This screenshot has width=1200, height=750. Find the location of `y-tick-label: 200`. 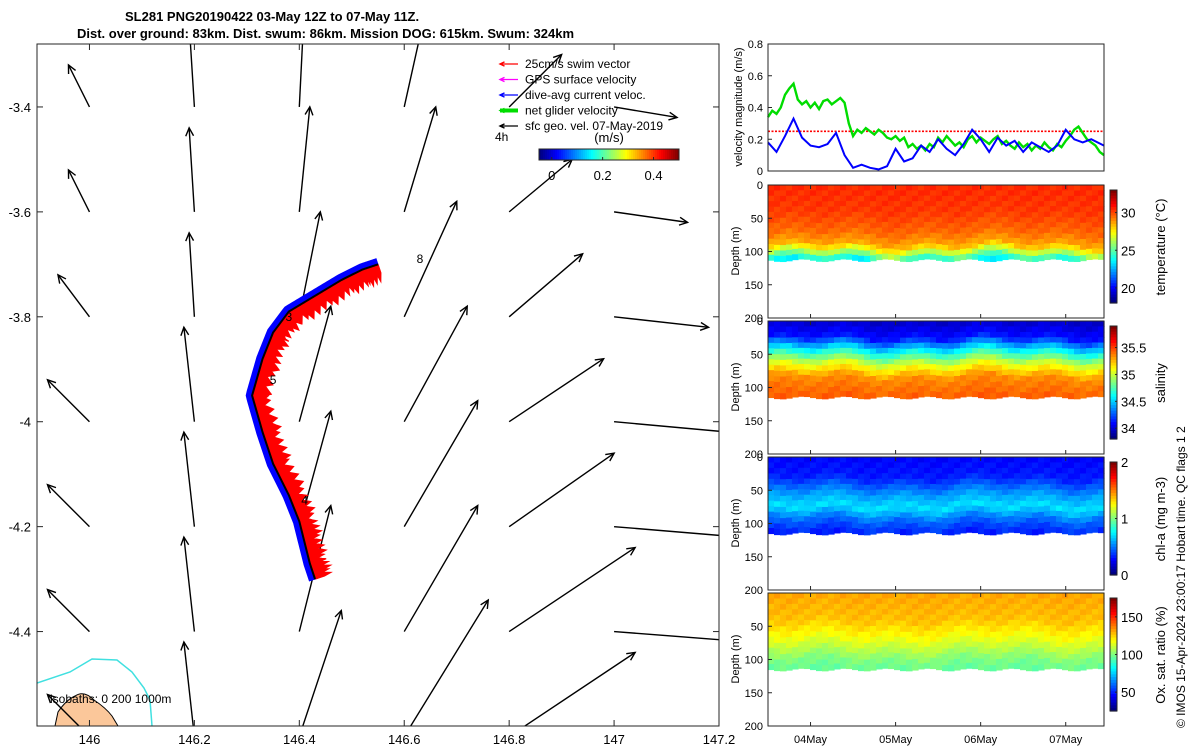

y-tick-label: 200 is located at coordinates (754, 727).